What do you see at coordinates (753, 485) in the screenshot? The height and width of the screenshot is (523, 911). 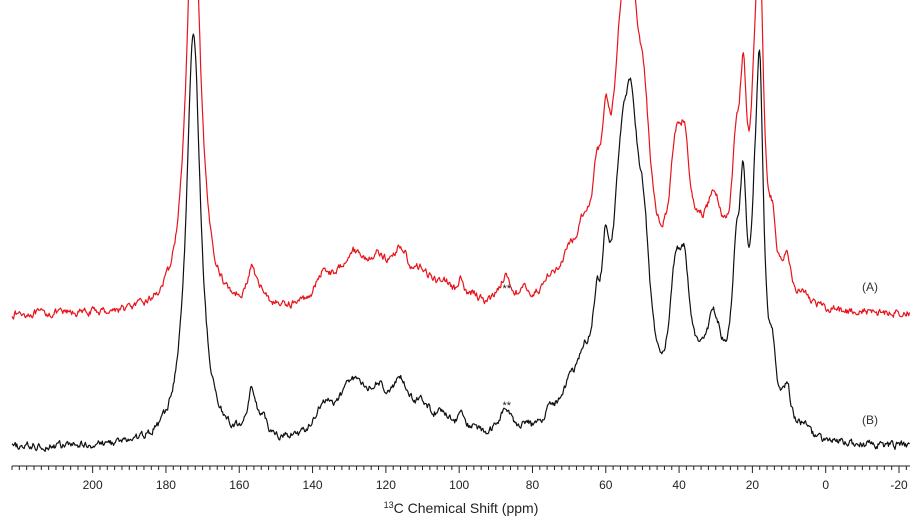 I see `tick-label: 20` at bounding box center [753, 485].